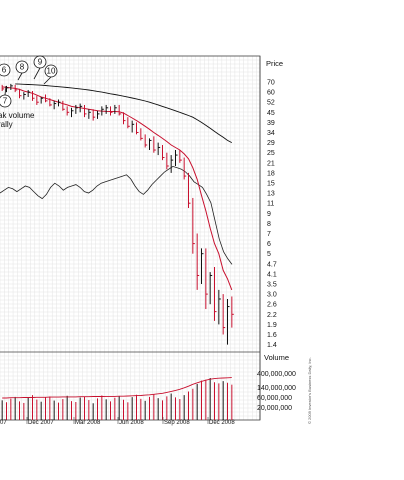 Image resolution: width=404 pixels, height=480 pixels. Describe the element at coordinates (272, 345) in the screenshot. I see `price-tick-label: 1.4` at that location.